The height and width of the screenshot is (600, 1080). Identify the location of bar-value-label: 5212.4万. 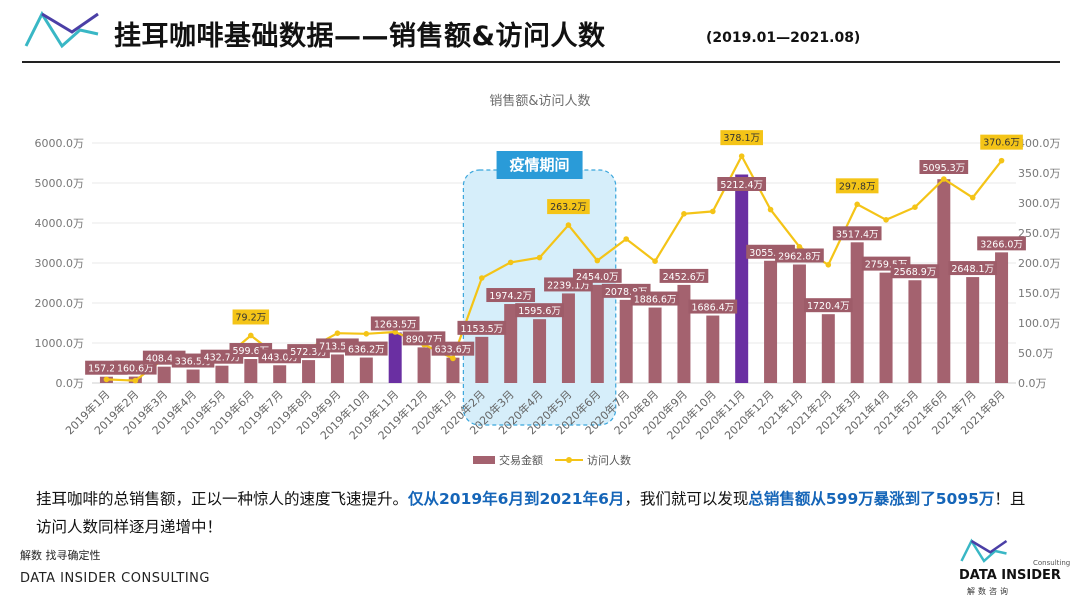
(741, 185).